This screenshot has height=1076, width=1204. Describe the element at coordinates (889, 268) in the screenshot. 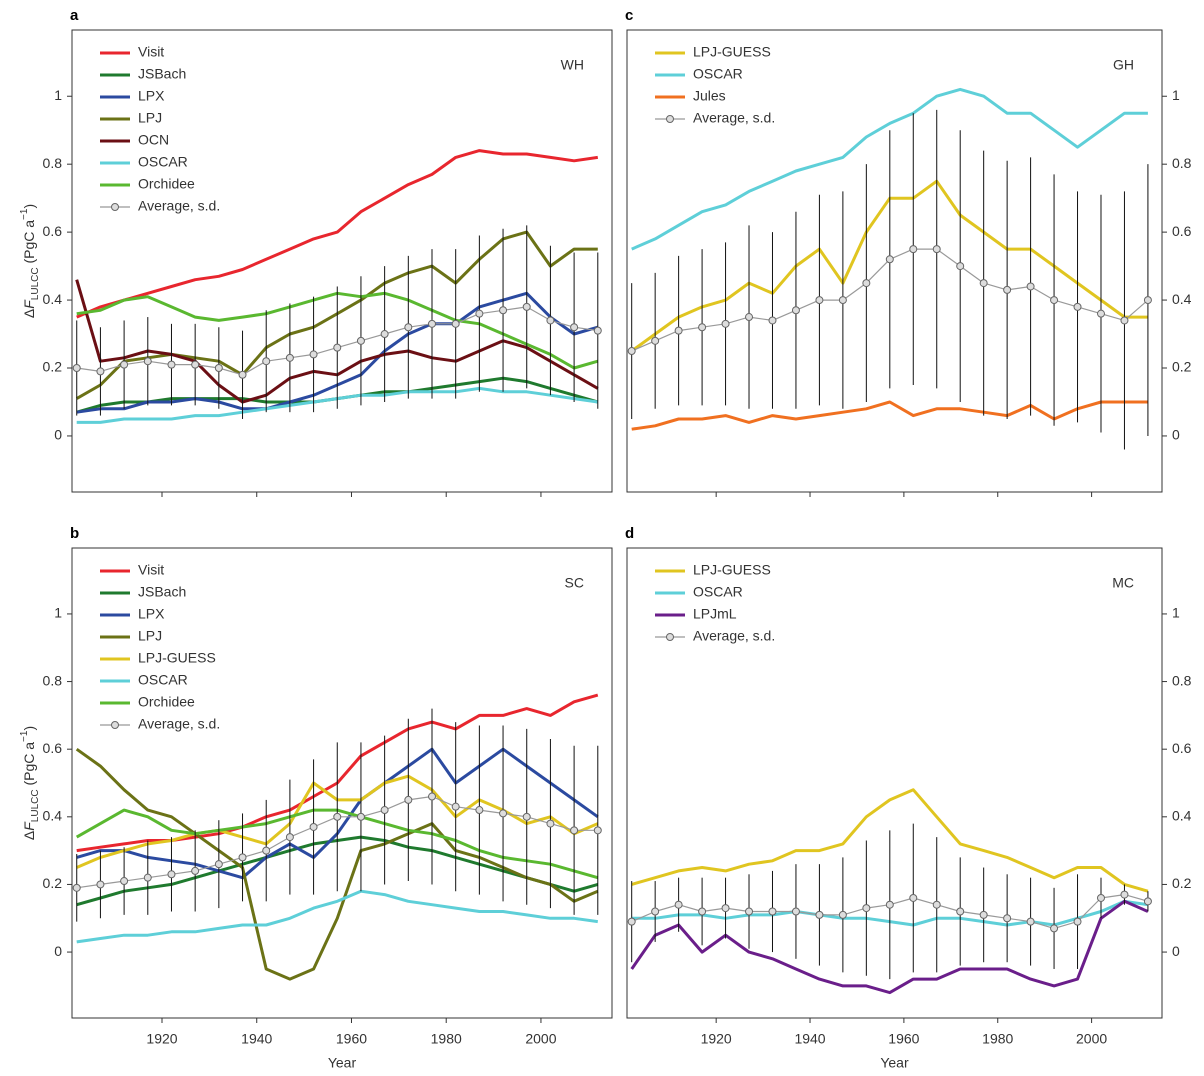

I see `plot-area` at that location.